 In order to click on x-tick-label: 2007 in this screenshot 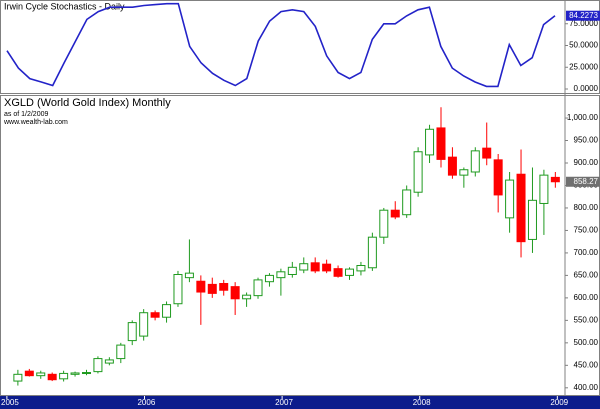, I will do `click(284, 402)`.